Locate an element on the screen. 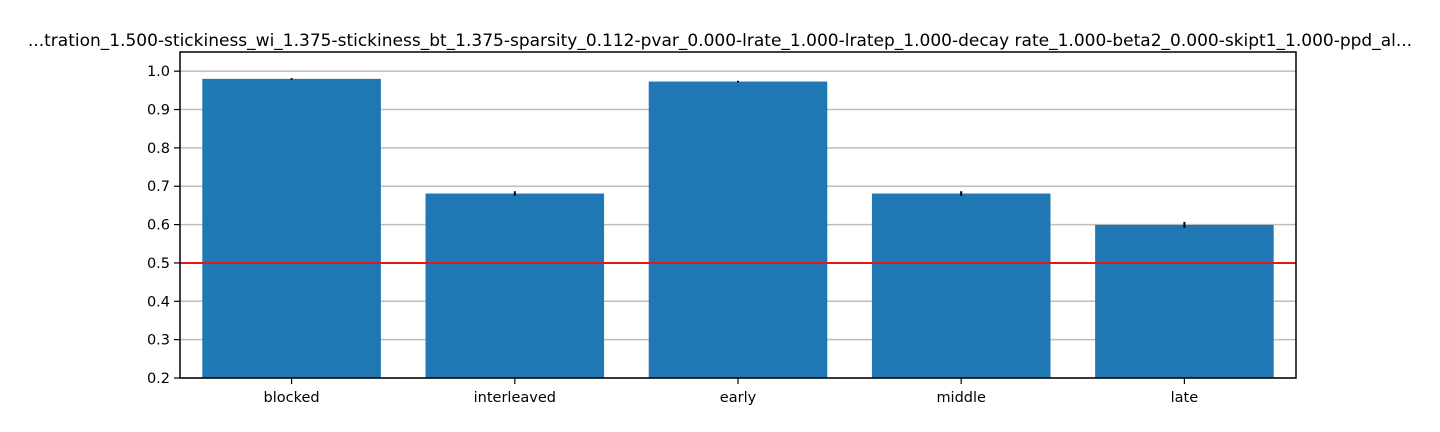 The width and height of the screenshot is (1440, 432). x-tick-label: early is located at coordinates (738, 398).